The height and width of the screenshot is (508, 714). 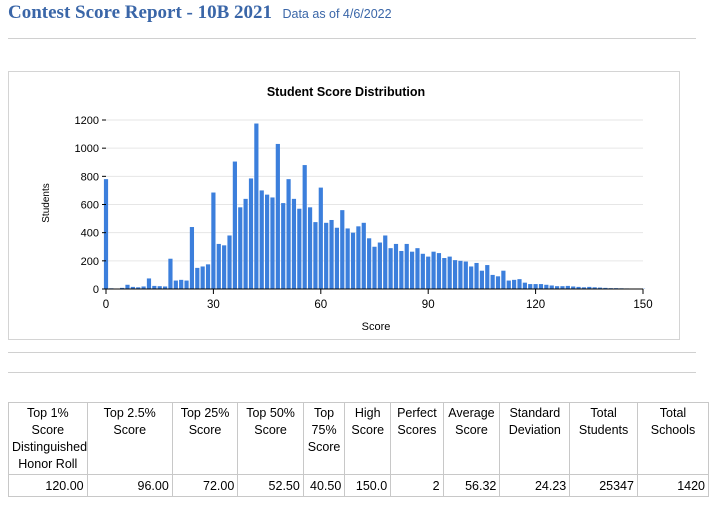 I want to click on value-cell: 40.50, so click(x=324, y=485).